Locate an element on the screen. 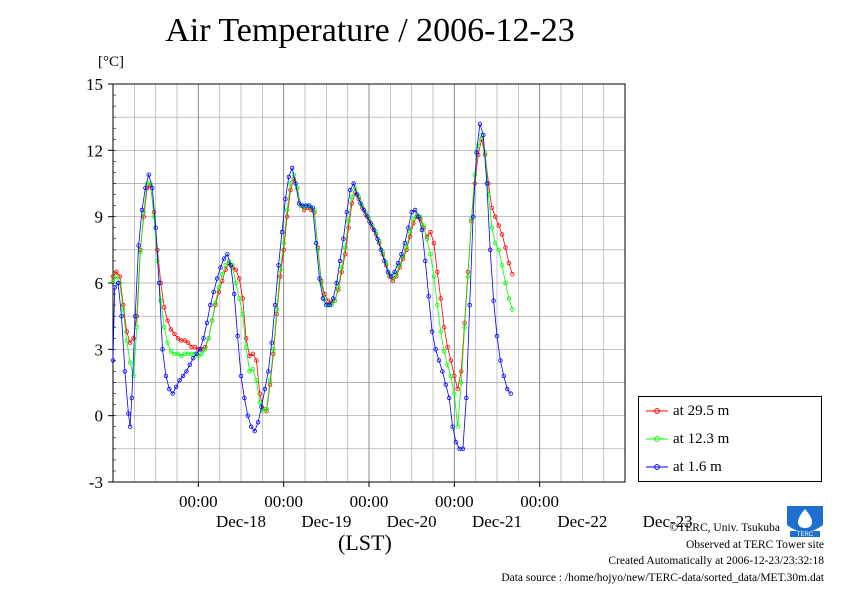  y-tick-label: 15 is located at coordinates (94, 84).